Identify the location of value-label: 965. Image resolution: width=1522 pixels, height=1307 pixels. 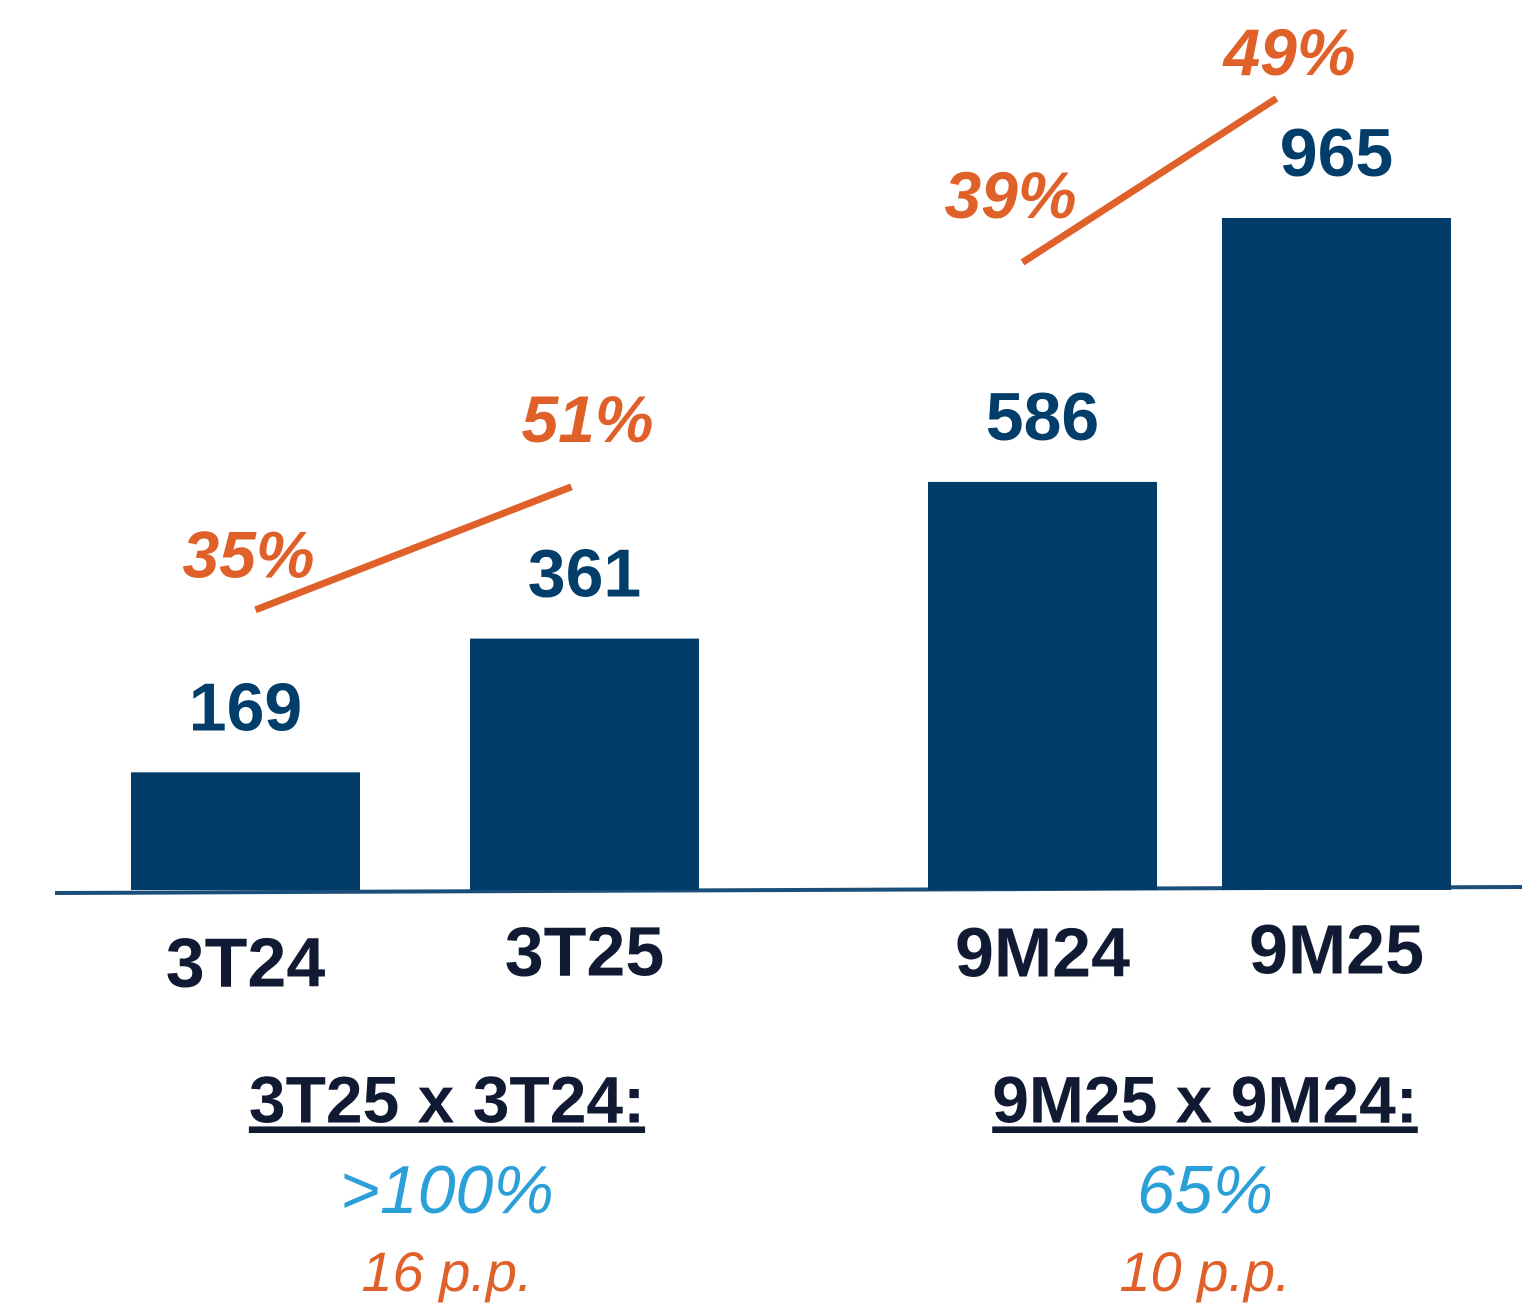
(1336, 153).